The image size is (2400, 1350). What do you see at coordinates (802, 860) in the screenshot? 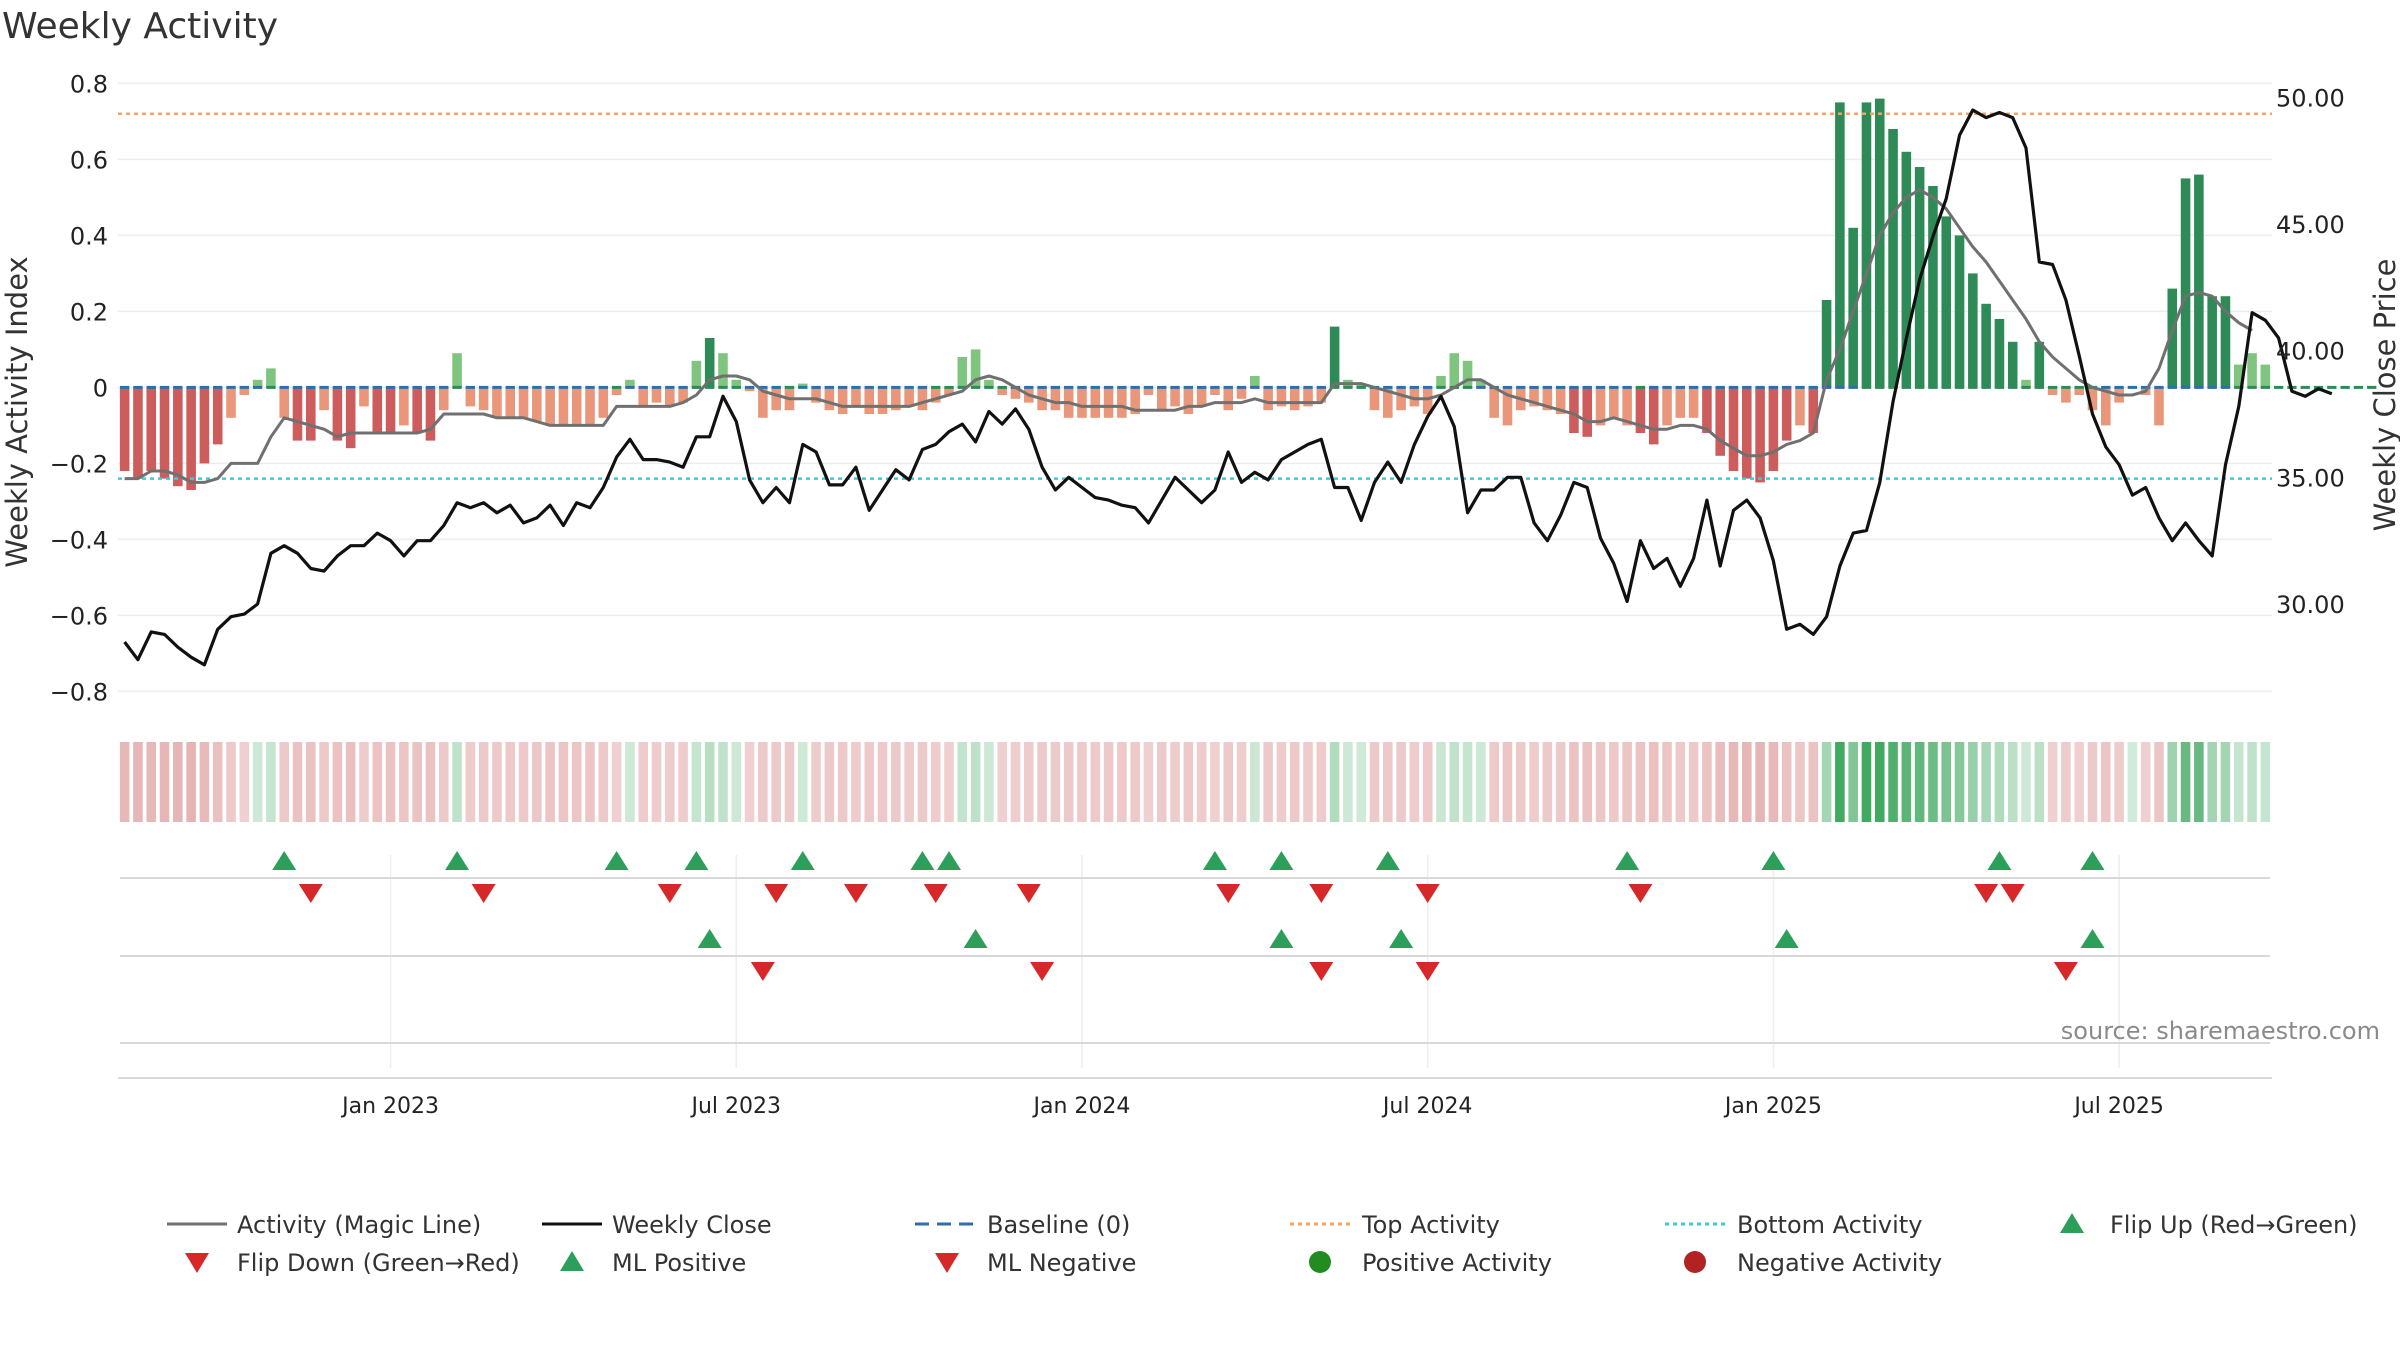
I see `flip-up-marker` at bounding box center [802, 860].